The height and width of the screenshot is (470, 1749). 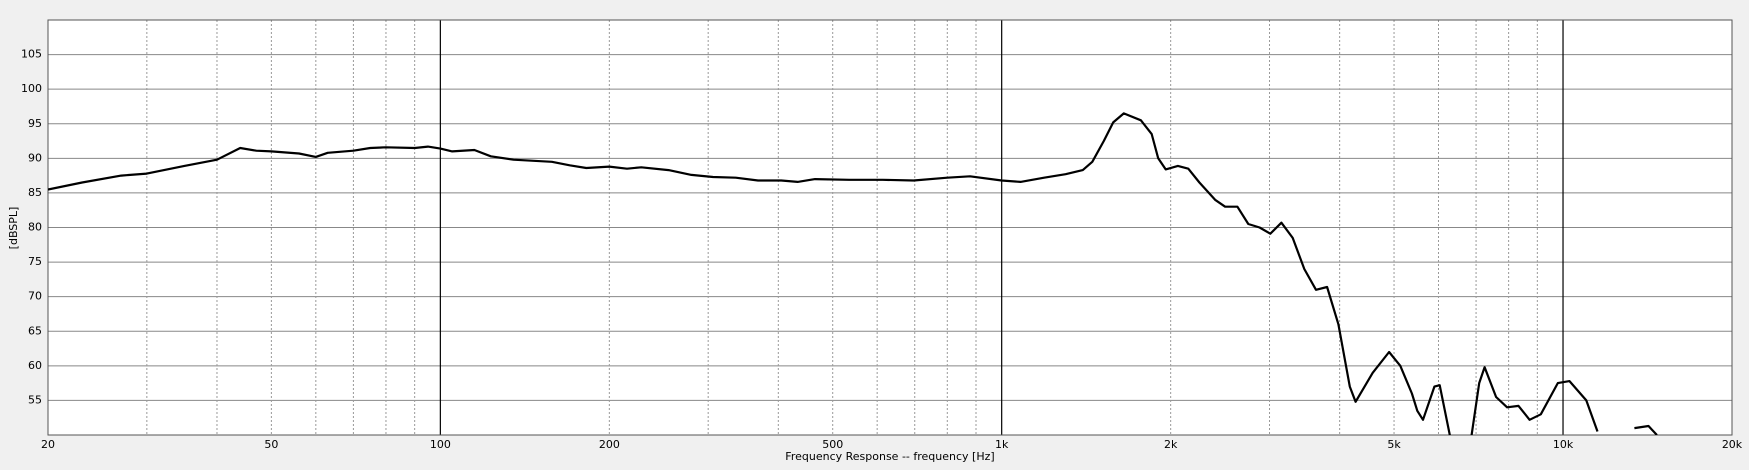 What do you see at coordinates (1563, 444) in the screenshot?
I see `x-tick-label: 10k` at bounding box center [1563, 444].